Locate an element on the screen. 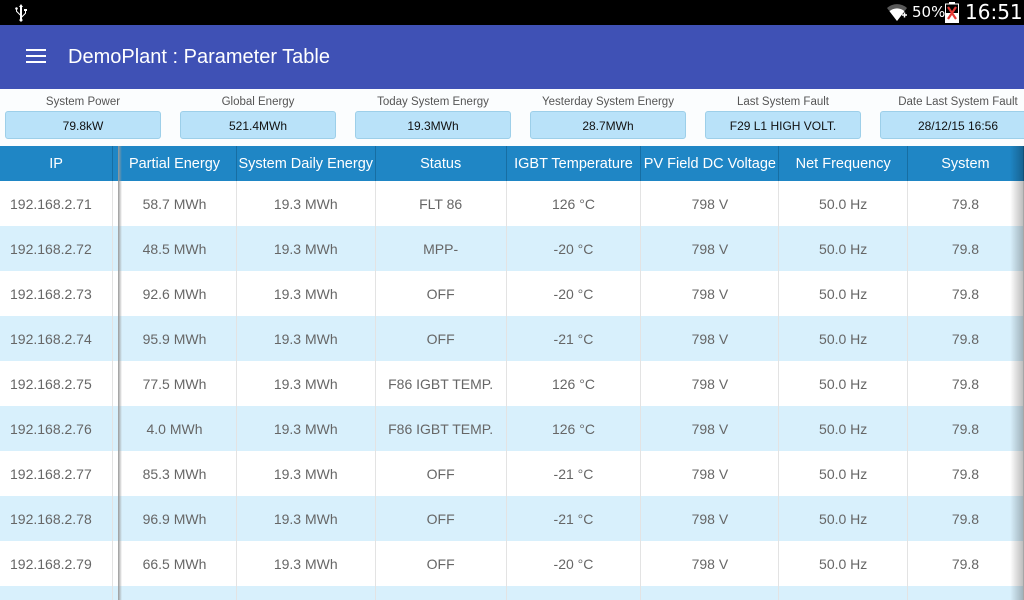  summary-label: Yesterday System Energy is located at coordinates (608, 102).